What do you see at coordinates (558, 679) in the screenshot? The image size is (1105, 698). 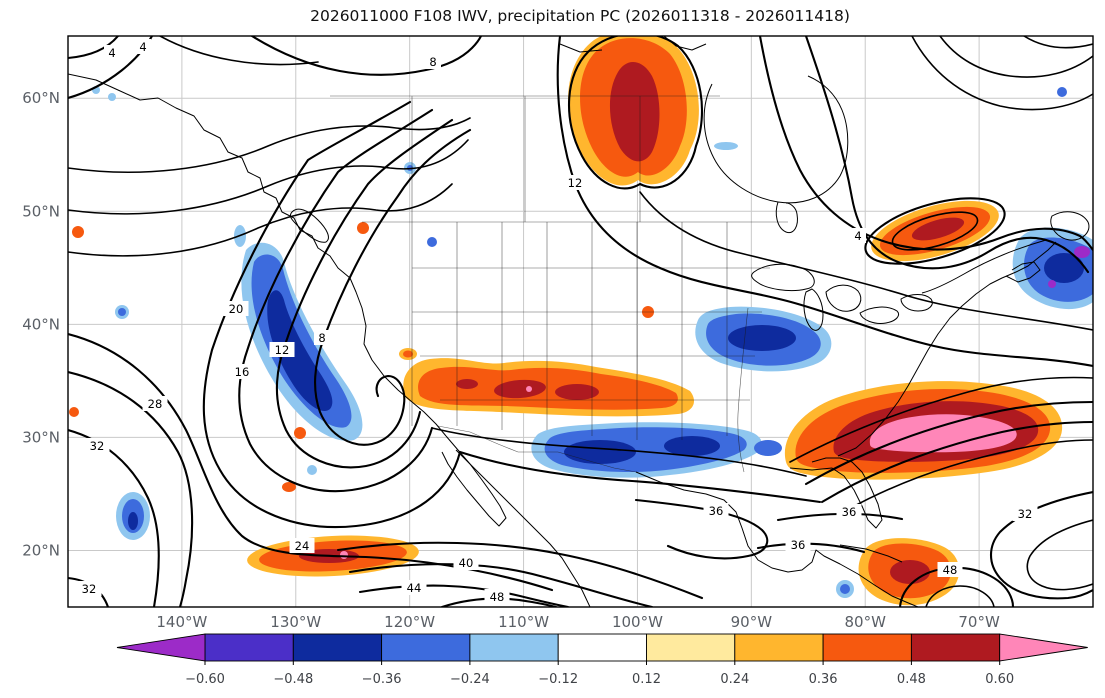 I see `colorbar-tick-label: −0.12` at bounding box center [558, 679].